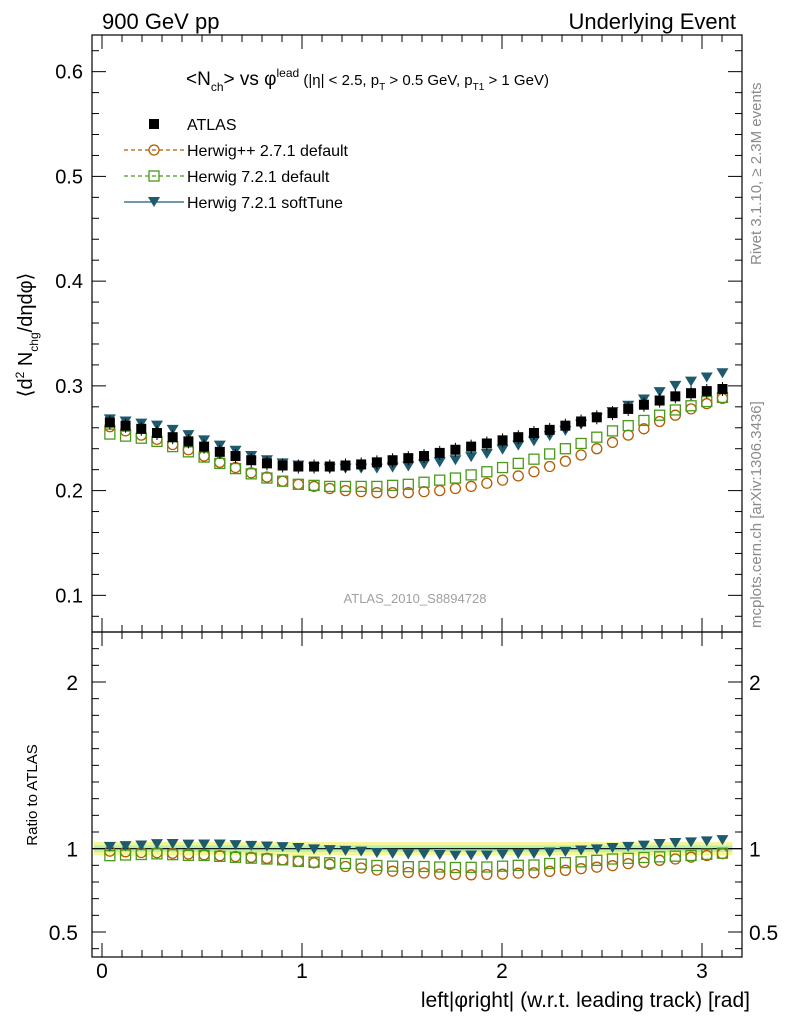  I want to click on main-y-axis-label: ⟨d2 Nchg/dηdφ⟩, so click(27, 335).